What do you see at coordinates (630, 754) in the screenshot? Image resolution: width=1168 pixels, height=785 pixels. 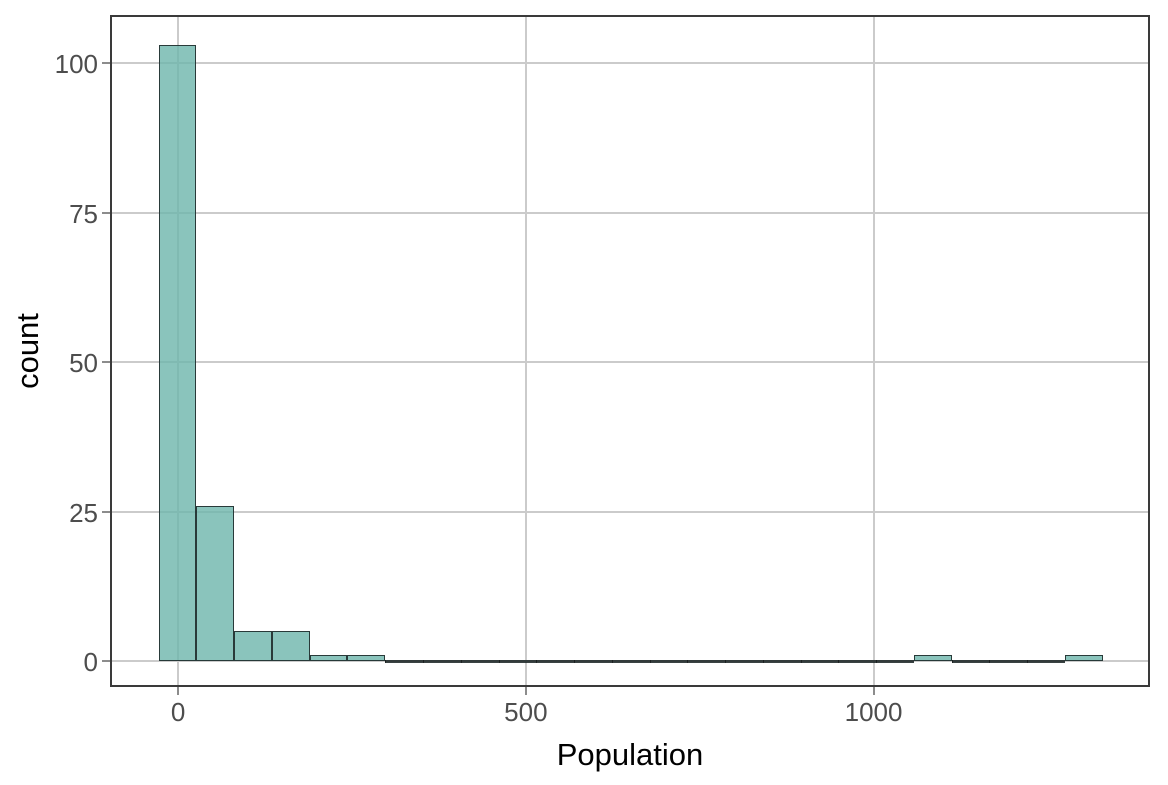 I see `x-axis-title: Population` at bounding box center [630, 754].